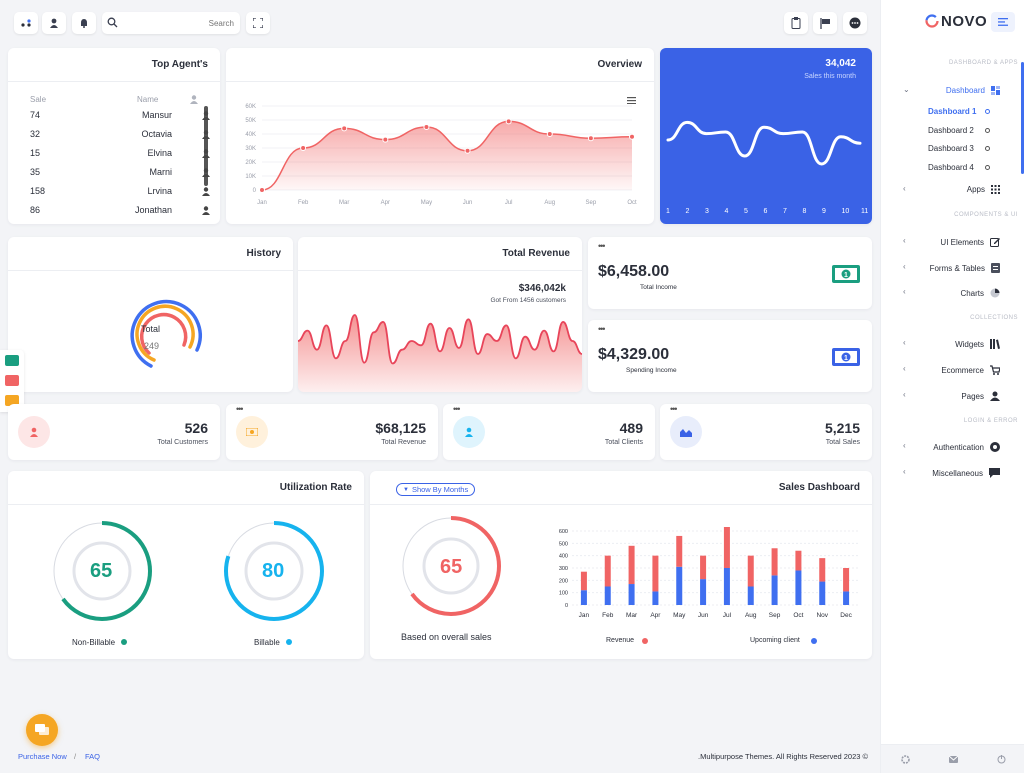 This screenshot has width=1024, height=773. What do you see at coordinates (825, 23) in the screenshot?
I see `flag-button` at bounding box center [825, 23].